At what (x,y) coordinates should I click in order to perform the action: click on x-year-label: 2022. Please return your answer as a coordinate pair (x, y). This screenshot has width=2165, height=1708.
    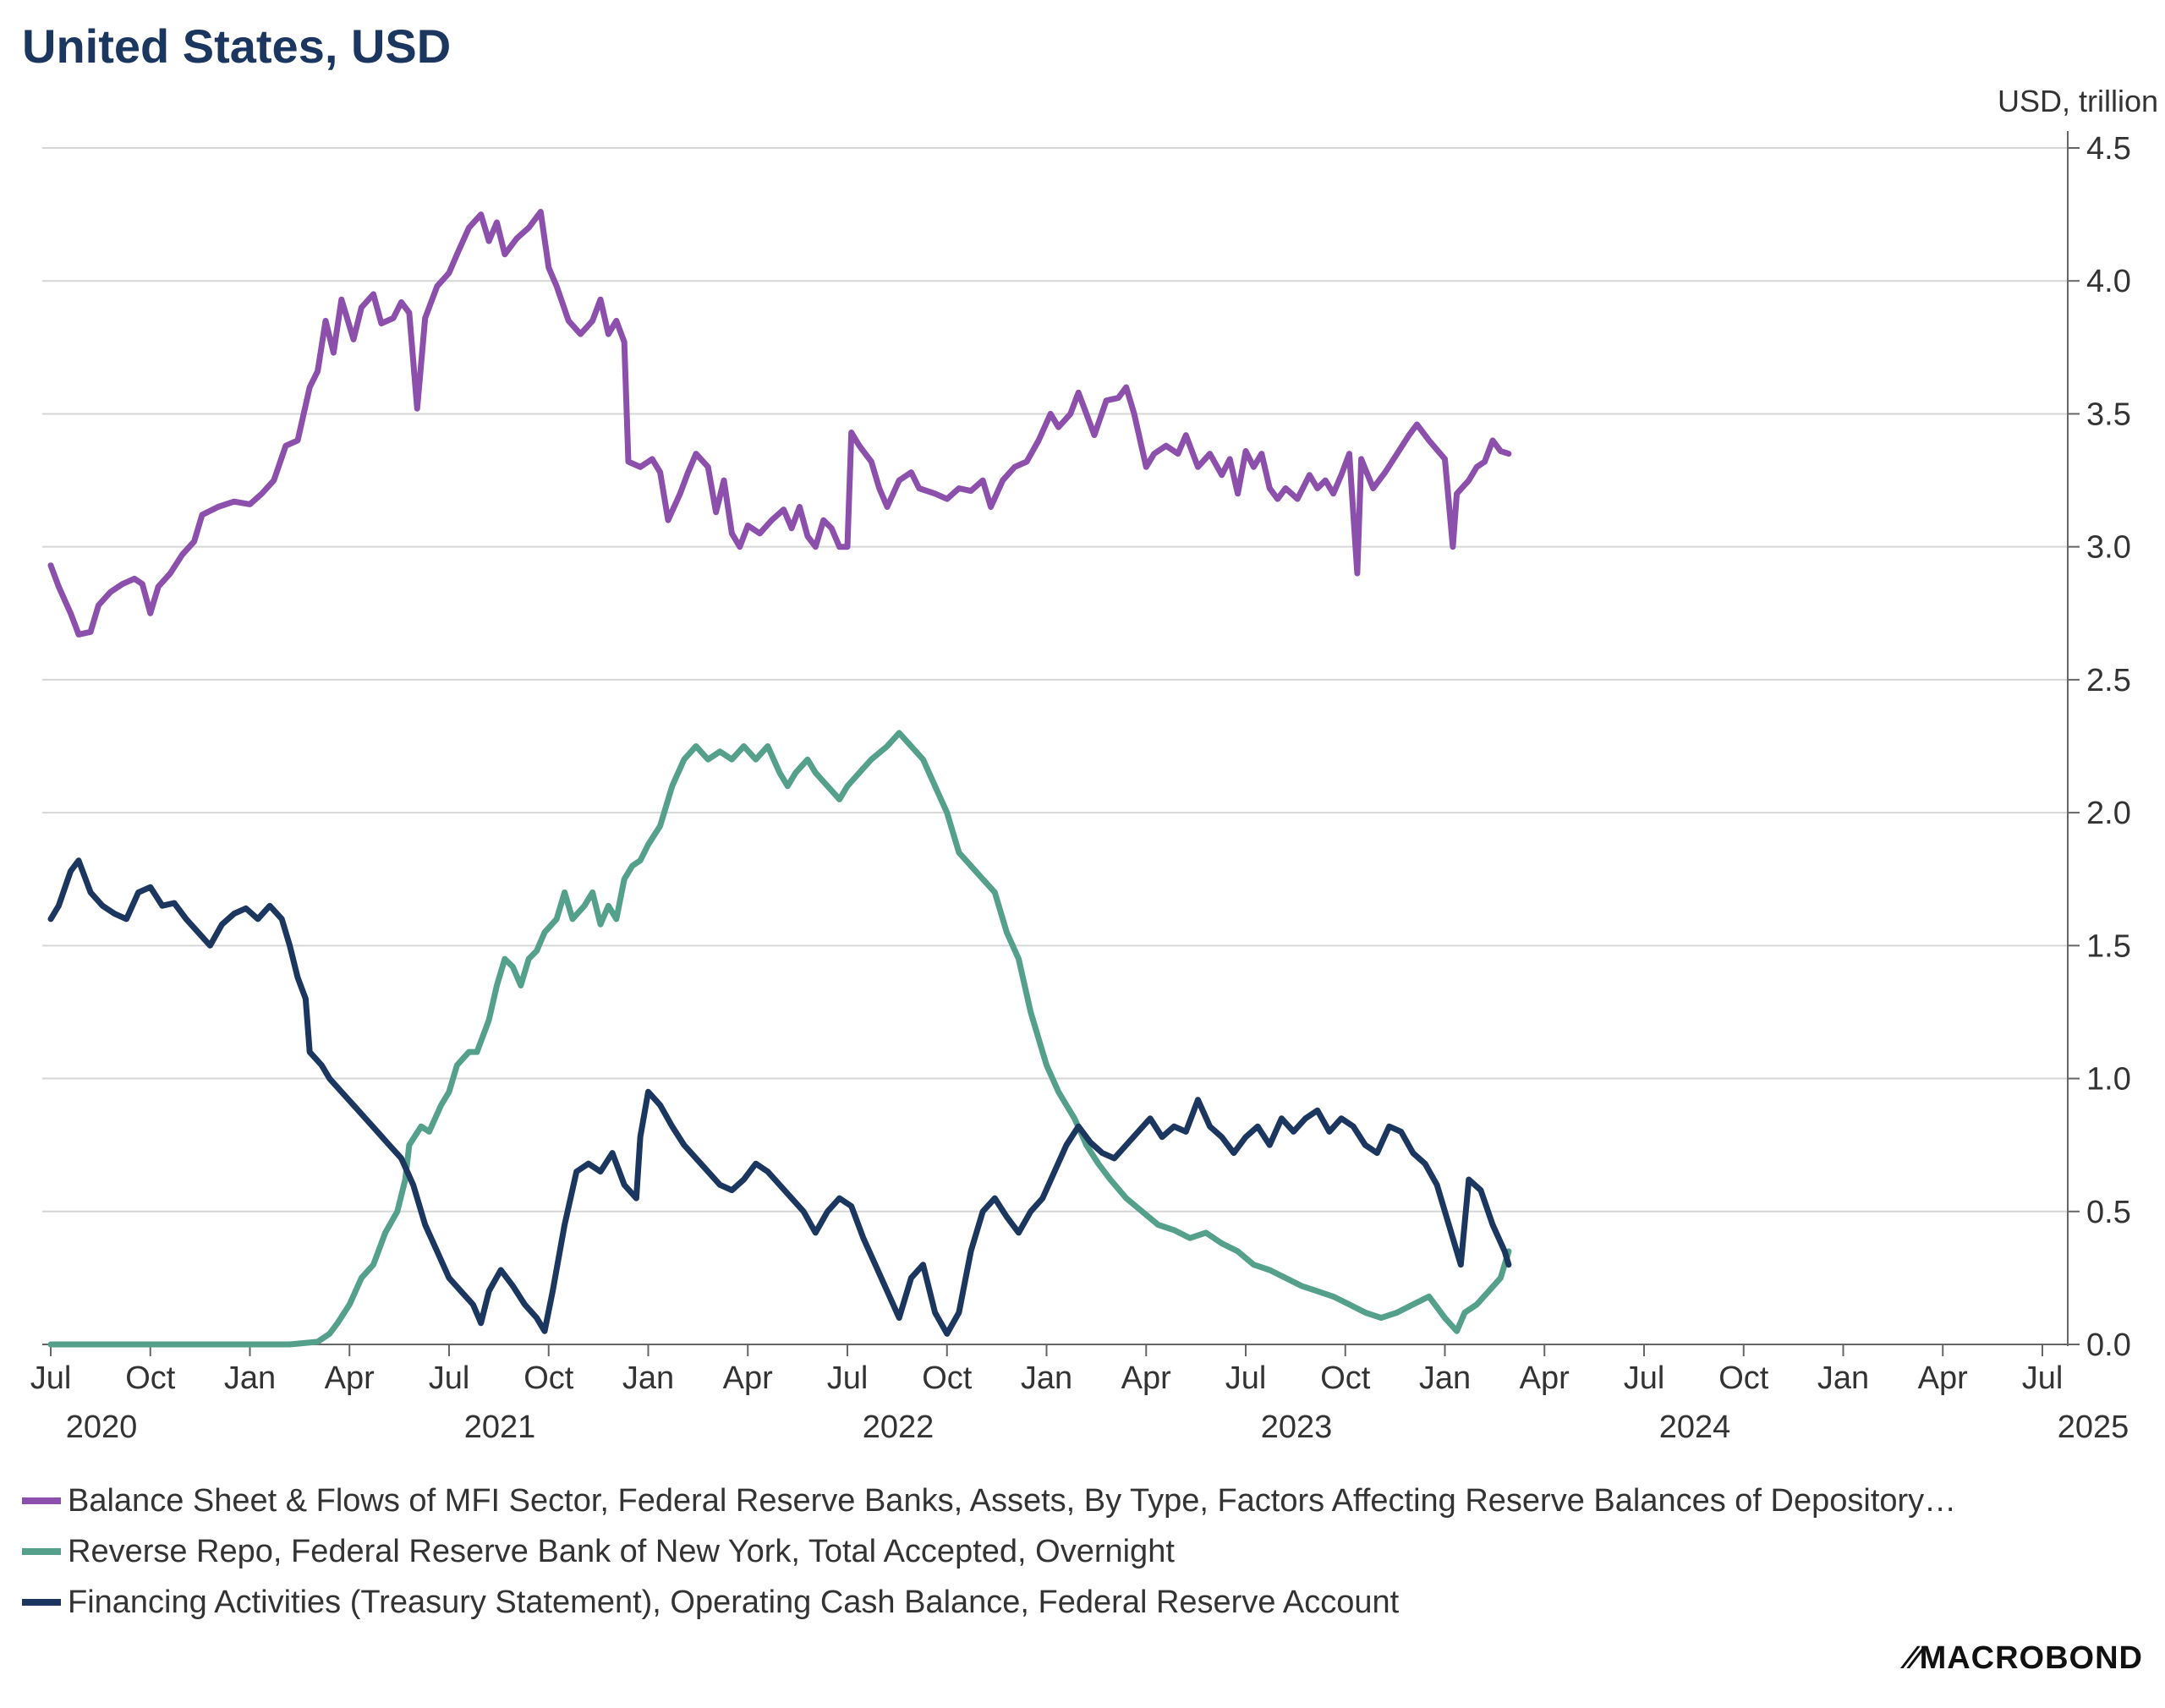
    Looking at the image, I should click on (899, 1427).